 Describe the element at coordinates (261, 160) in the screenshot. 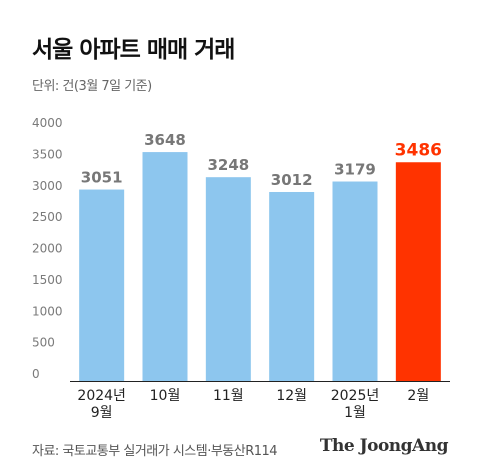

I see `value-labels: 3051 3648 3248 3012 3179 3486` at that location.